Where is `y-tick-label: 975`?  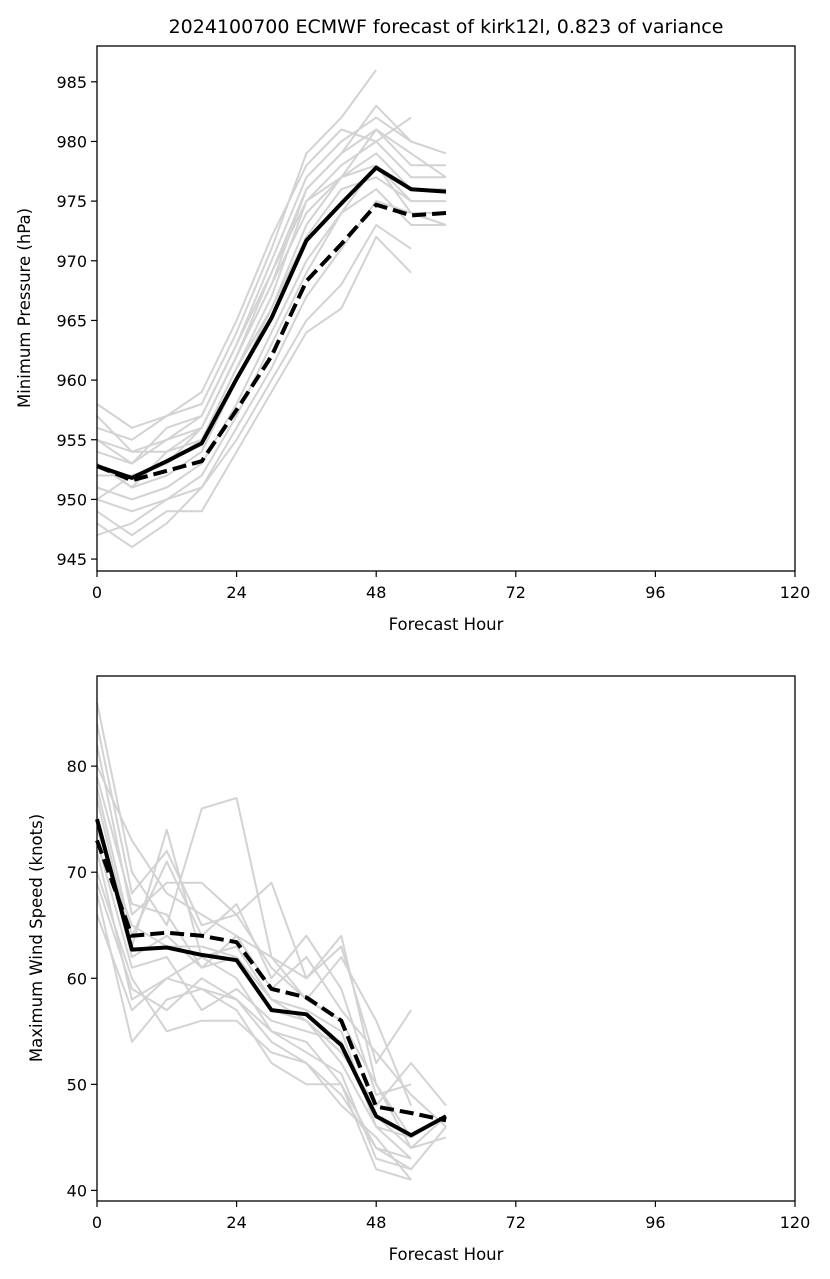
y-tick-label: 975 is located at coordinates (71, 201).